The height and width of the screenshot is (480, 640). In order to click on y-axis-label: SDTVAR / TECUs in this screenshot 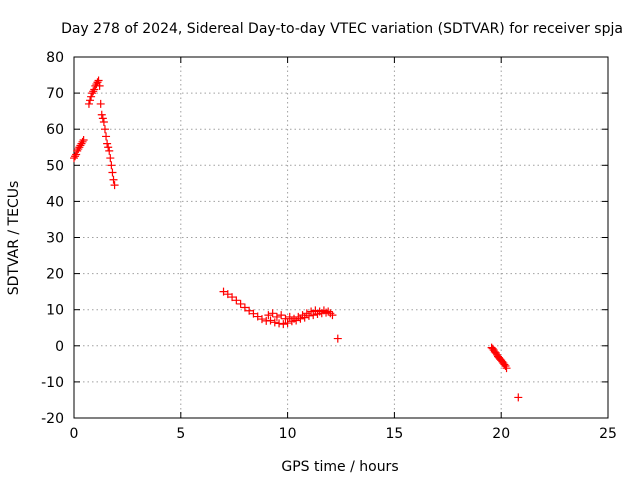, I will do `click(14, 238)`.